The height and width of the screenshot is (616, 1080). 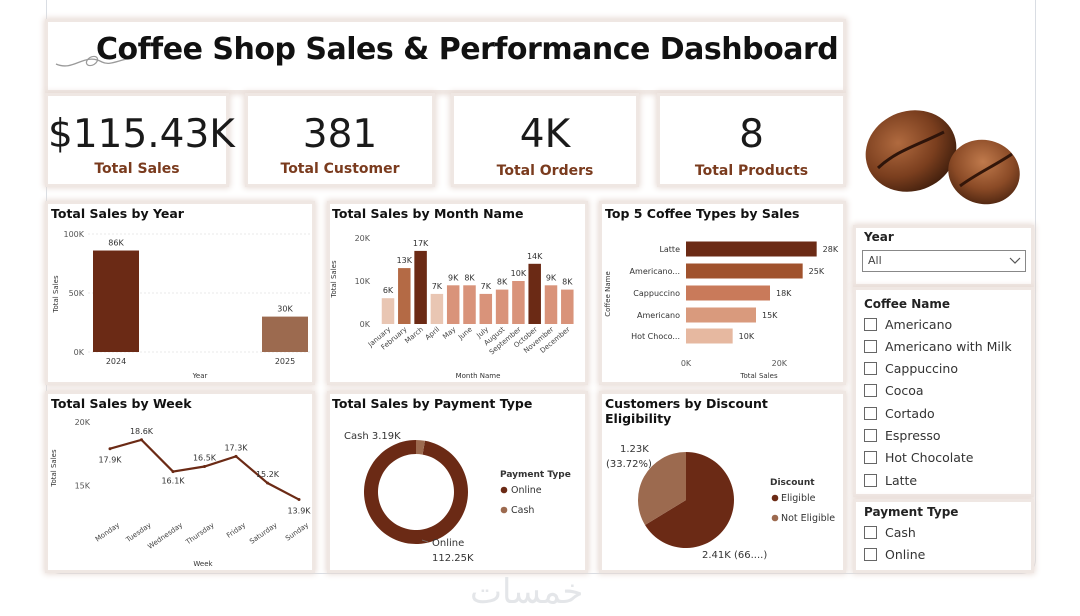 I want to click on x-tick-label: 2024, so click(x=116, y=361).